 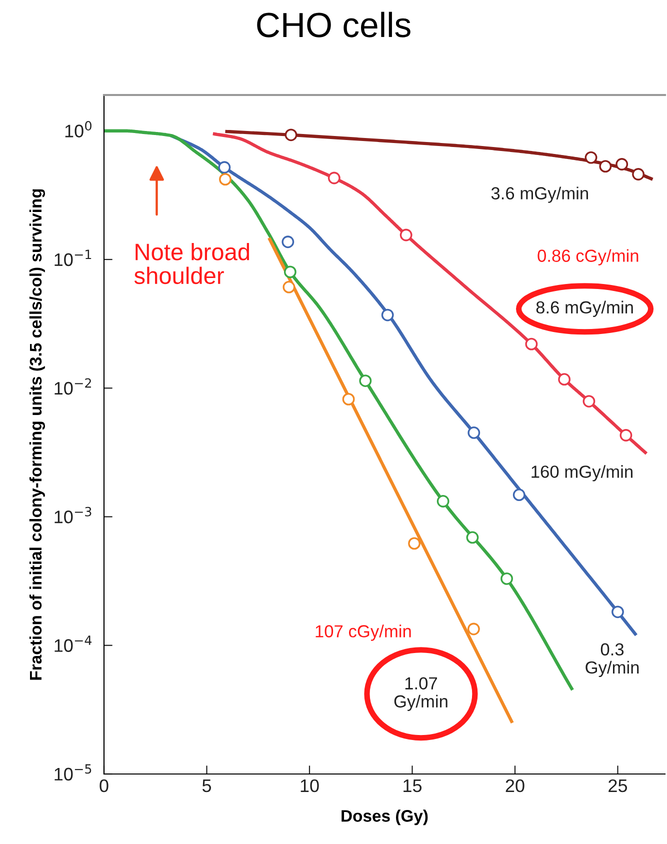 What do you see at coordinates (72, 386) in the screenshot?
I see `y-tick-label: 10$^{−2}$` at bounding box center [72, 386].